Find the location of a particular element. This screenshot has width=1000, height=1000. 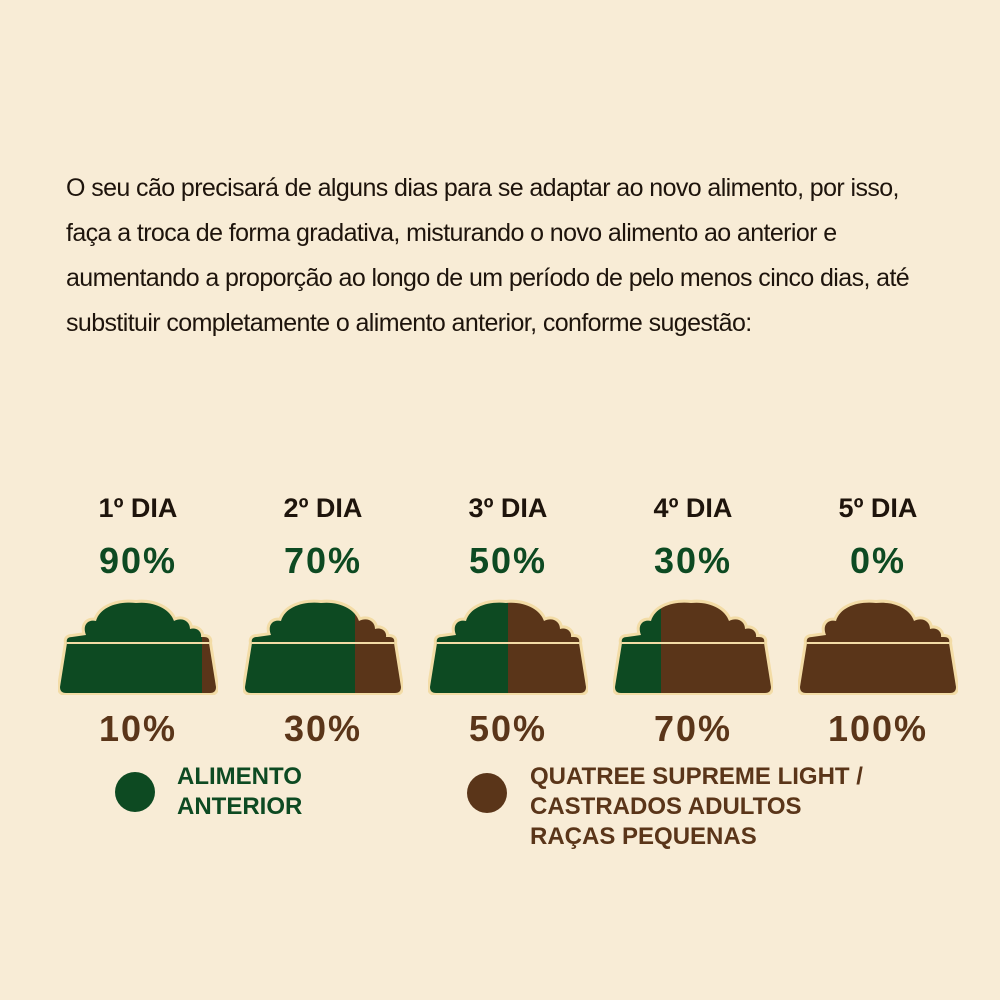

day-label: 4º DIA is located at coordinates (693, 508).